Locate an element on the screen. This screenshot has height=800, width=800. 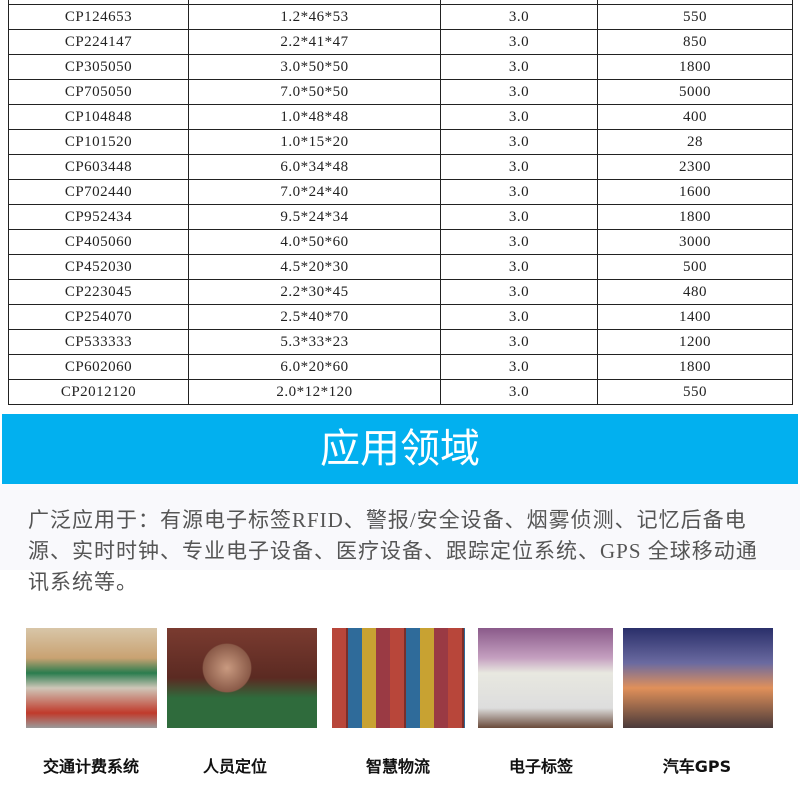
model-cell: CP104848 is located at coordinates (98, 117).